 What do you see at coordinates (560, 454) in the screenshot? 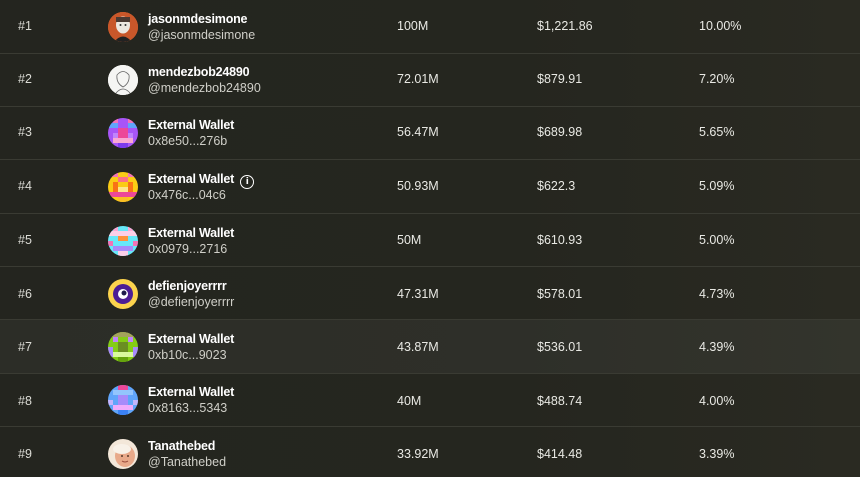
I see `usd-value: $414.48` at bounding box center [560, 454].